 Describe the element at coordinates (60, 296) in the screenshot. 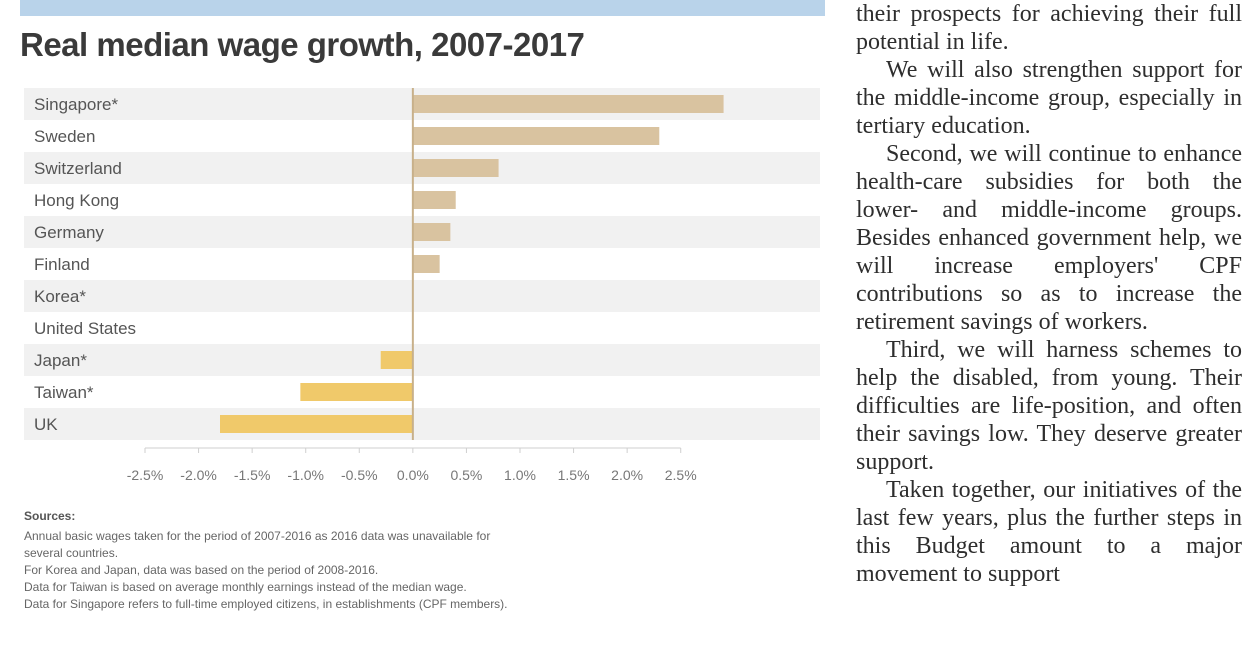

I see `category-label: Korea*` at that location.